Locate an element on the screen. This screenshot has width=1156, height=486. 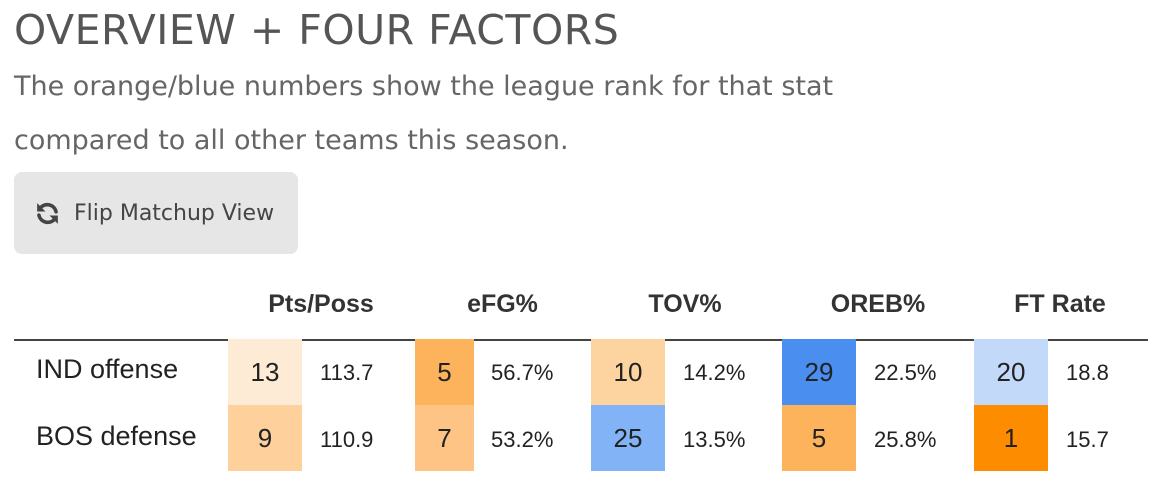
row-label: BOS defense is located at coordinates (116, 436).